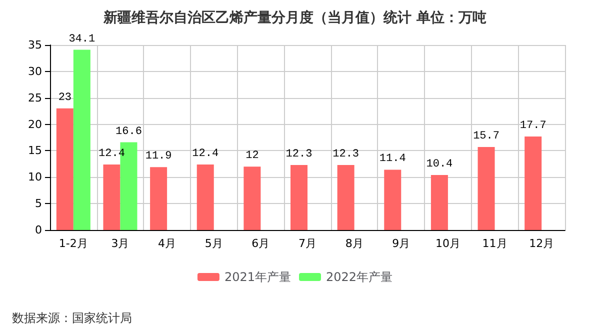 Image resolution: width=590 pixels, height=330 pixels. I want to click on data-label: 11.9, so click(158, 156).